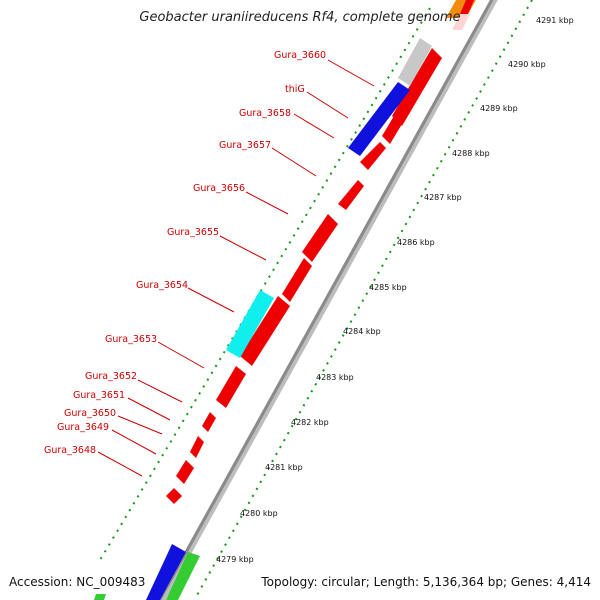 The height and width of the screenshot is (600, 600). Describe the element at coordinates (90, 413) in the screenshot. I see `gene-label-gura-3650: Gura_3650` at that location.